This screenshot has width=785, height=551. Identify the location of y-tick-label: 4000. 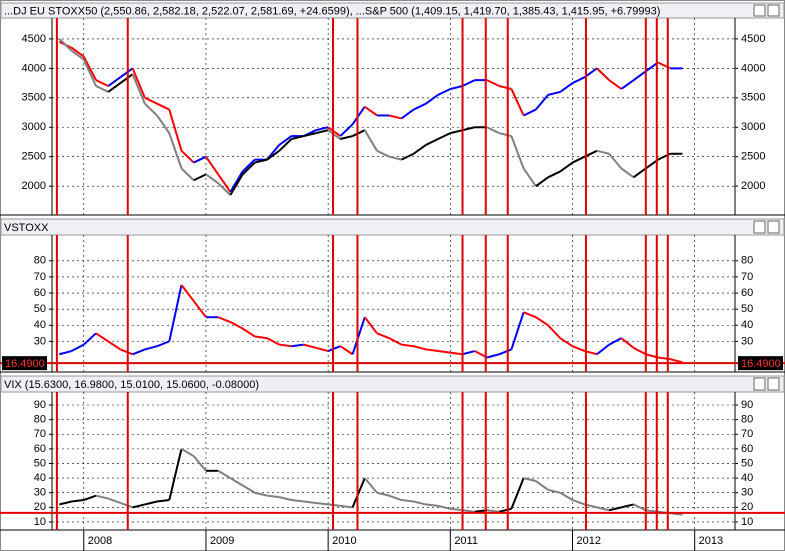
(34, 68).